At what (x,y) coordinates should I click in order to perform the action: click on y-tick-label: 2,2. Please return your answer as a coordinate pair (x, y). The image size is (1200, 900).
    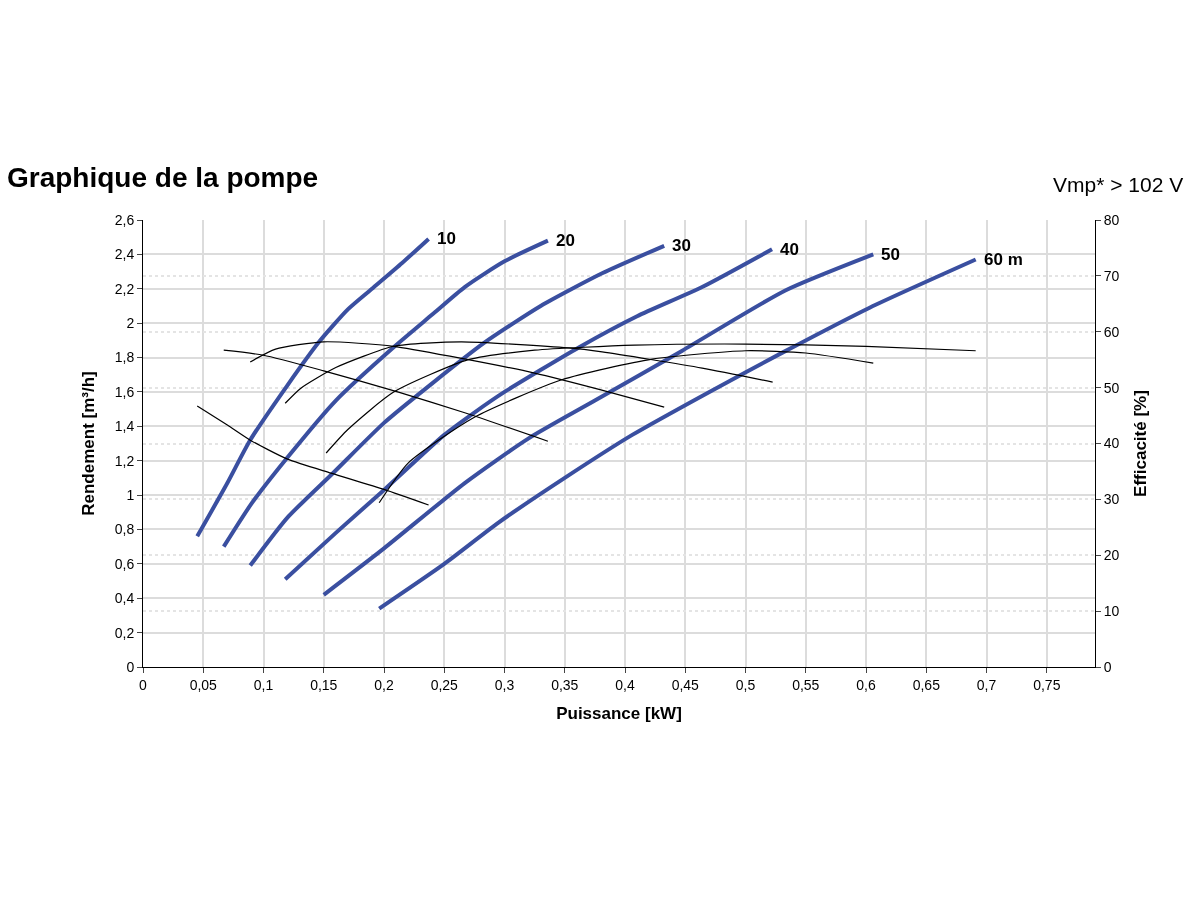
    Looking at the image, I should click on (124, 288).